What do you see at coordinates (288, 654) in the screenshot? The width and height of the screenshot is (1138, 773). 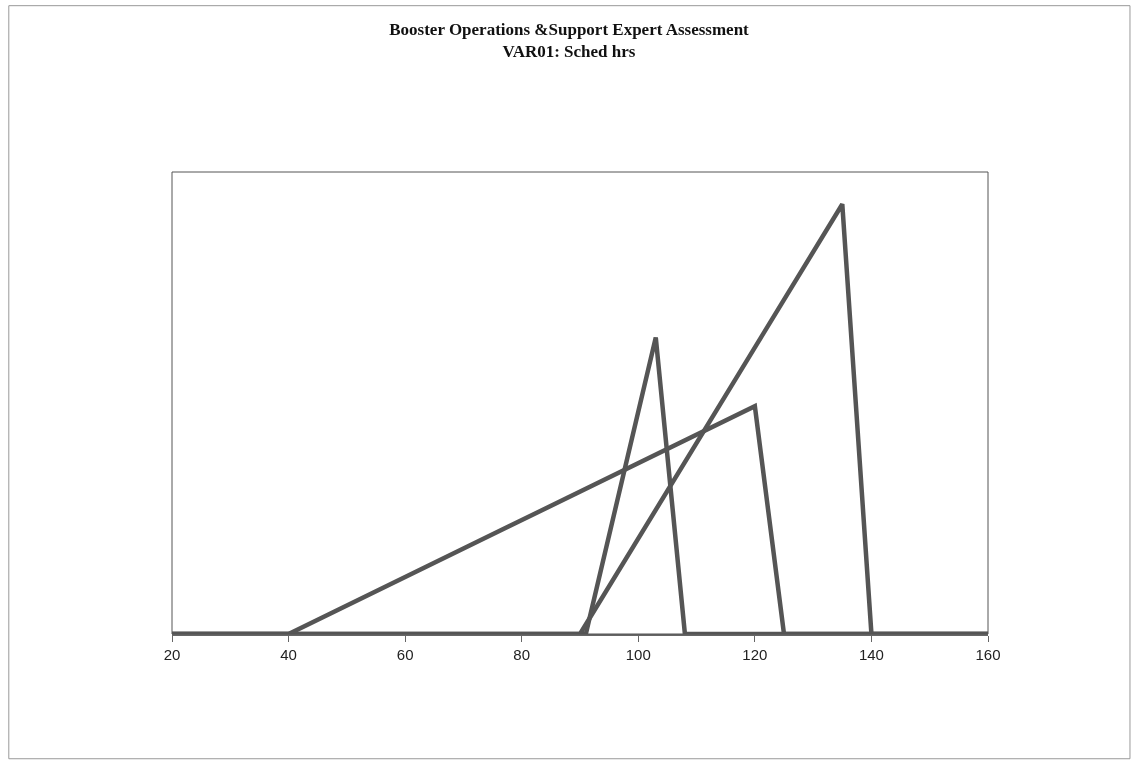 I see `x-tick-label: 40` at bounding box center [288, 654].